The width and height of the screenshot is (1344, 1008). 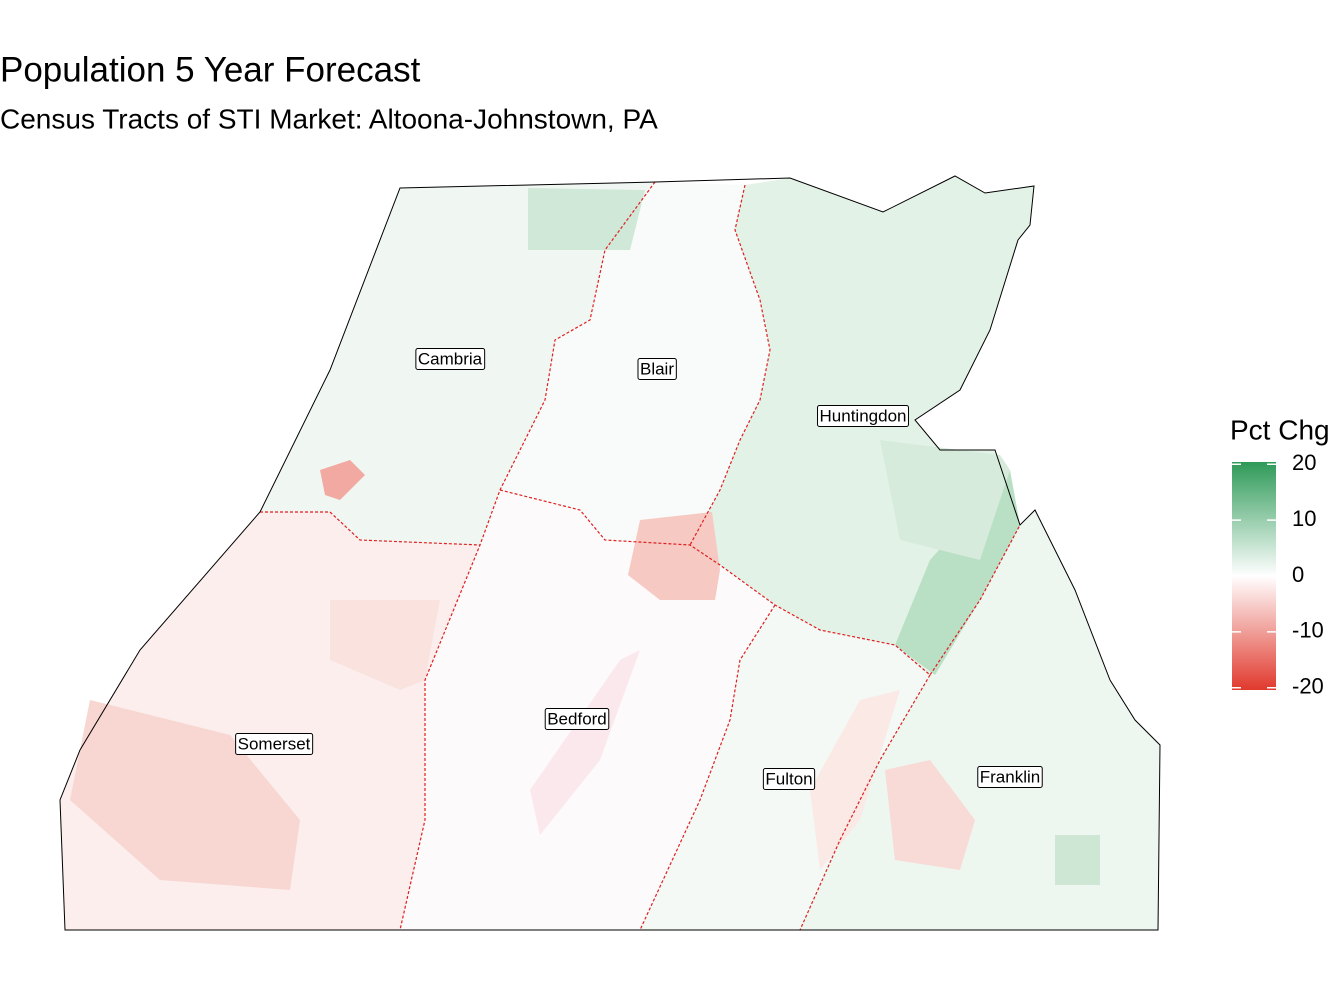 What do you see at coordinates (1304, 462) in the screenshot?
I see `colorbar-tick-label: 20` at bounding box center [1304, 462].